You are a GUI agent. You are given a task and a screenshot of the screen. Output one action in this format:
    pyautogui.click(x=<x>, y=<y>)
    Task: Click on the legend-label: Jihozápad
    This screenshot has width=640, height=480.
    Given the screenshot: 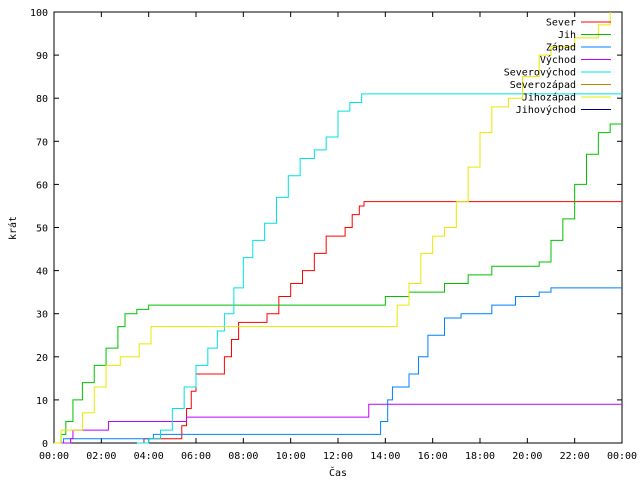 What is the action you would take?
    pyautogui.click(x=549, y=98)
    